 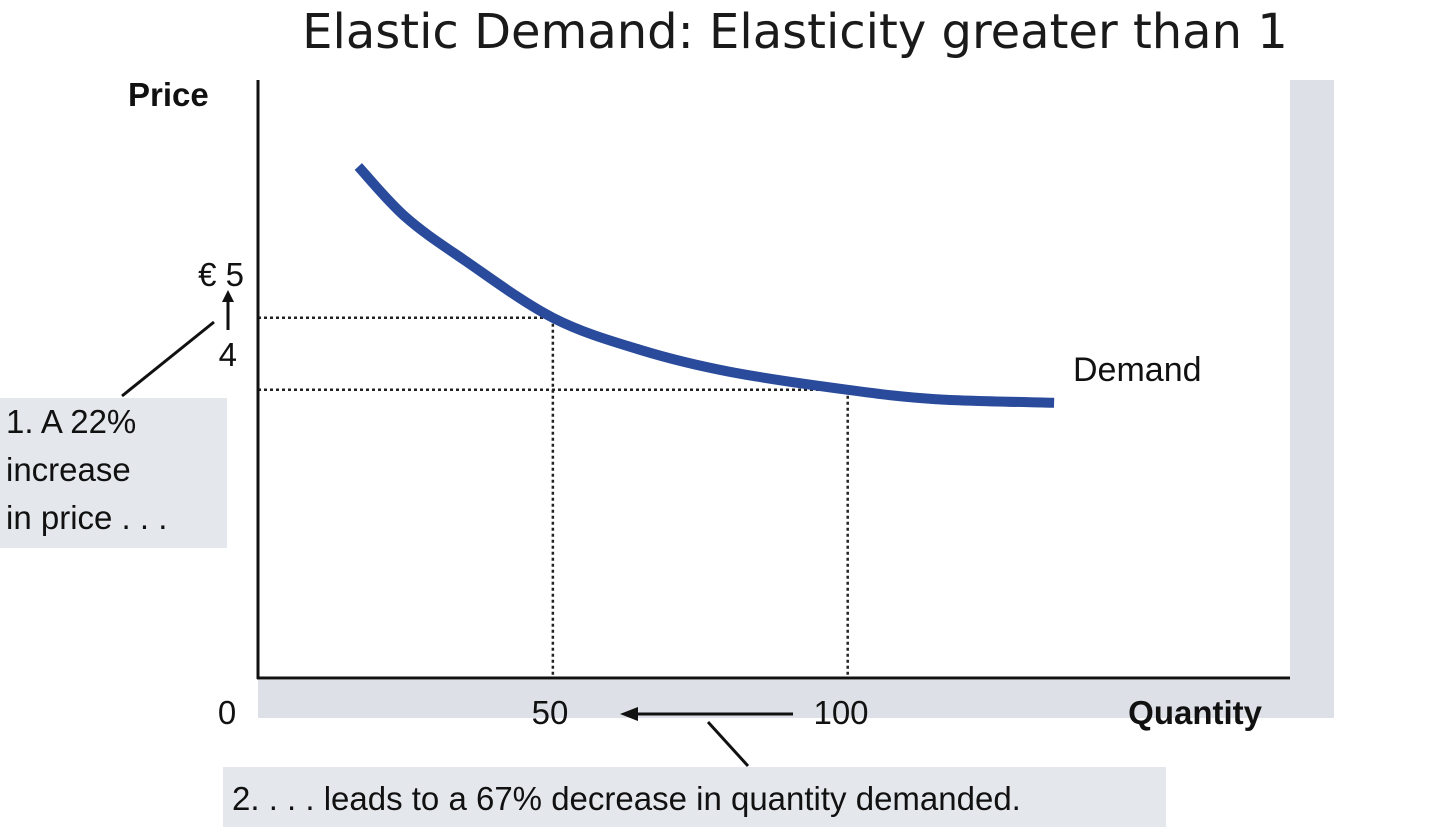 I want to click on series-label-demand: Demand, so click(x=1137, y=370).